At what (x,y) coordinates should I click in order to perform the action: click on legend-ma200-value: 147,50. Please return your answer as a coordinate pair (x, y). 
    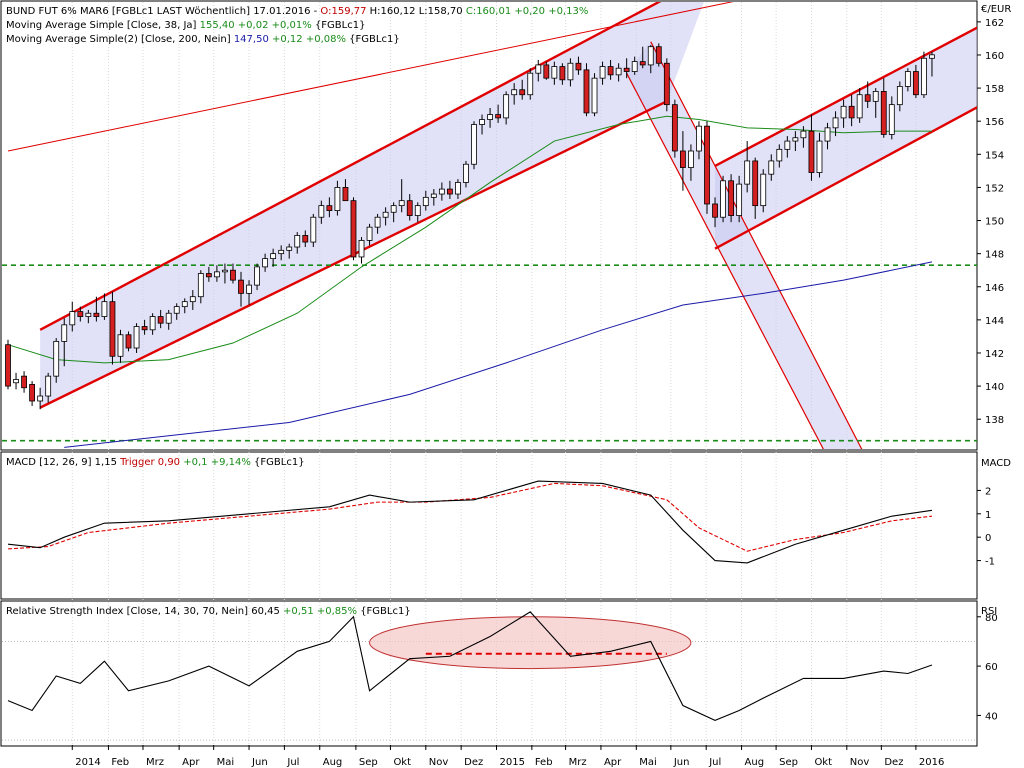
    Looking at the image, I should click on (251, 39).